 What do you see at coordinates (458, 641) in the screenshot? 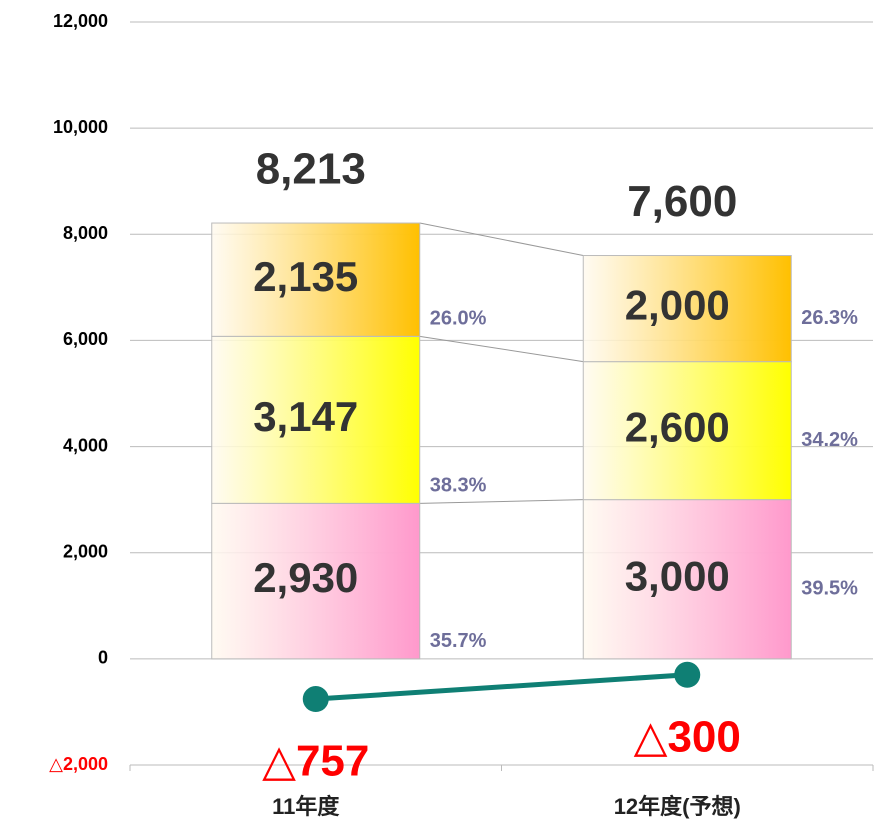
I see `percent-label: 35.7%` at bounding box center [458, 641].